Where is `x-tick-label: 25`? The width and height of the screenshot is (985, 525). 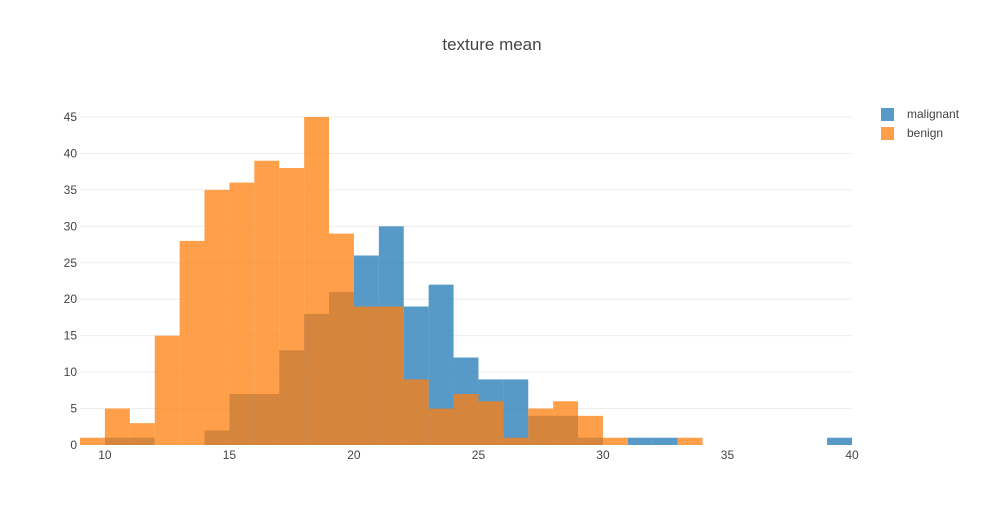 x-tick-label: 25 is located at coordinates (479, 455).